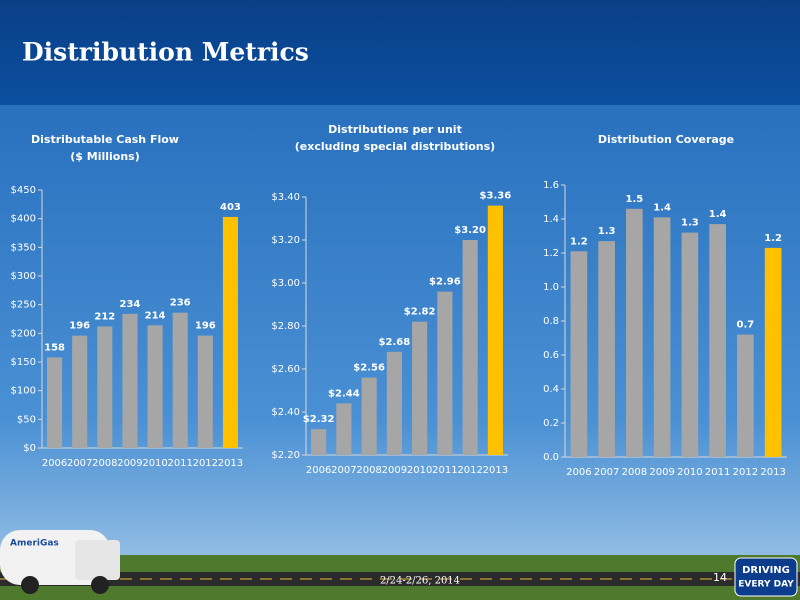 Image resolution: width=800 pixels, height=600 pixels. I want to click on y-tick-label: $250, so click(23, 305).